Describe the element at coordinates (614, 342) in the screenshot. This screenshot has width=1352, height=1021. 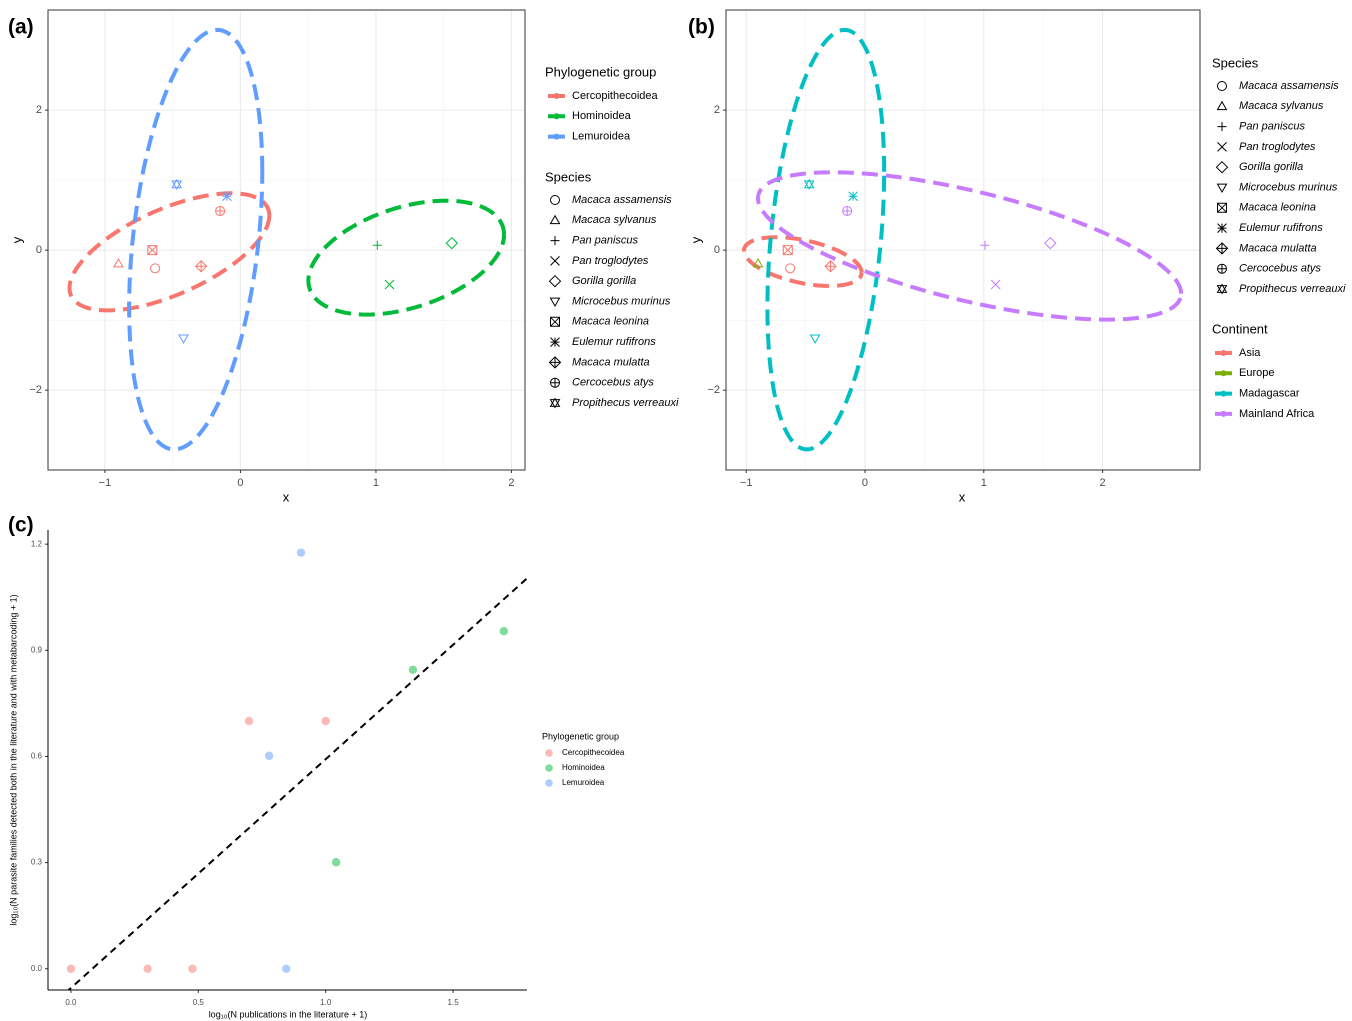
I see `legend-label: Eulemur rufifrons` at that location.